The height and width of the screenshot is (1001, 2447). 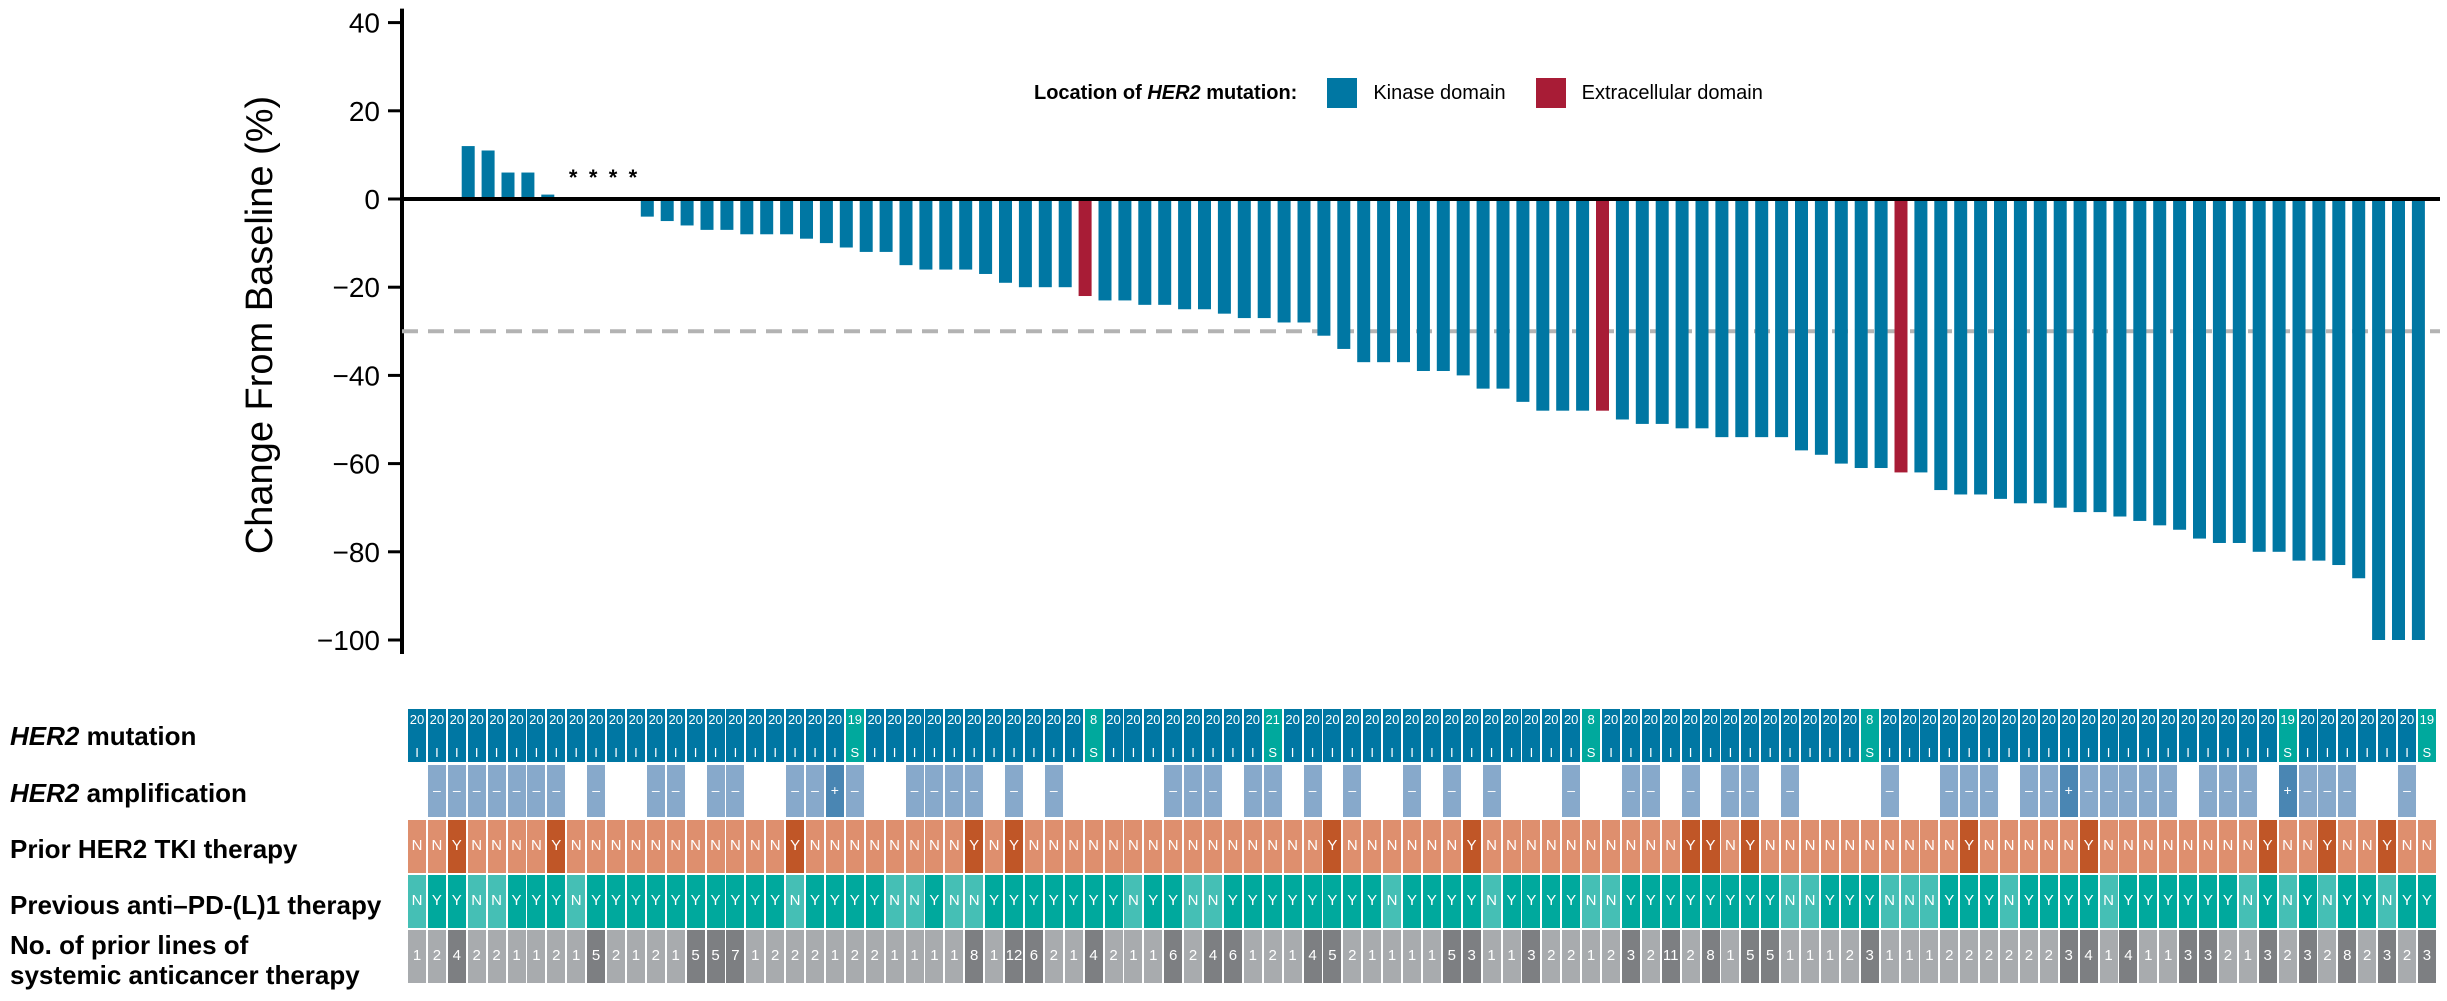 I want to click on mutation-tile: 19 S, so click(x=2287, y=735).